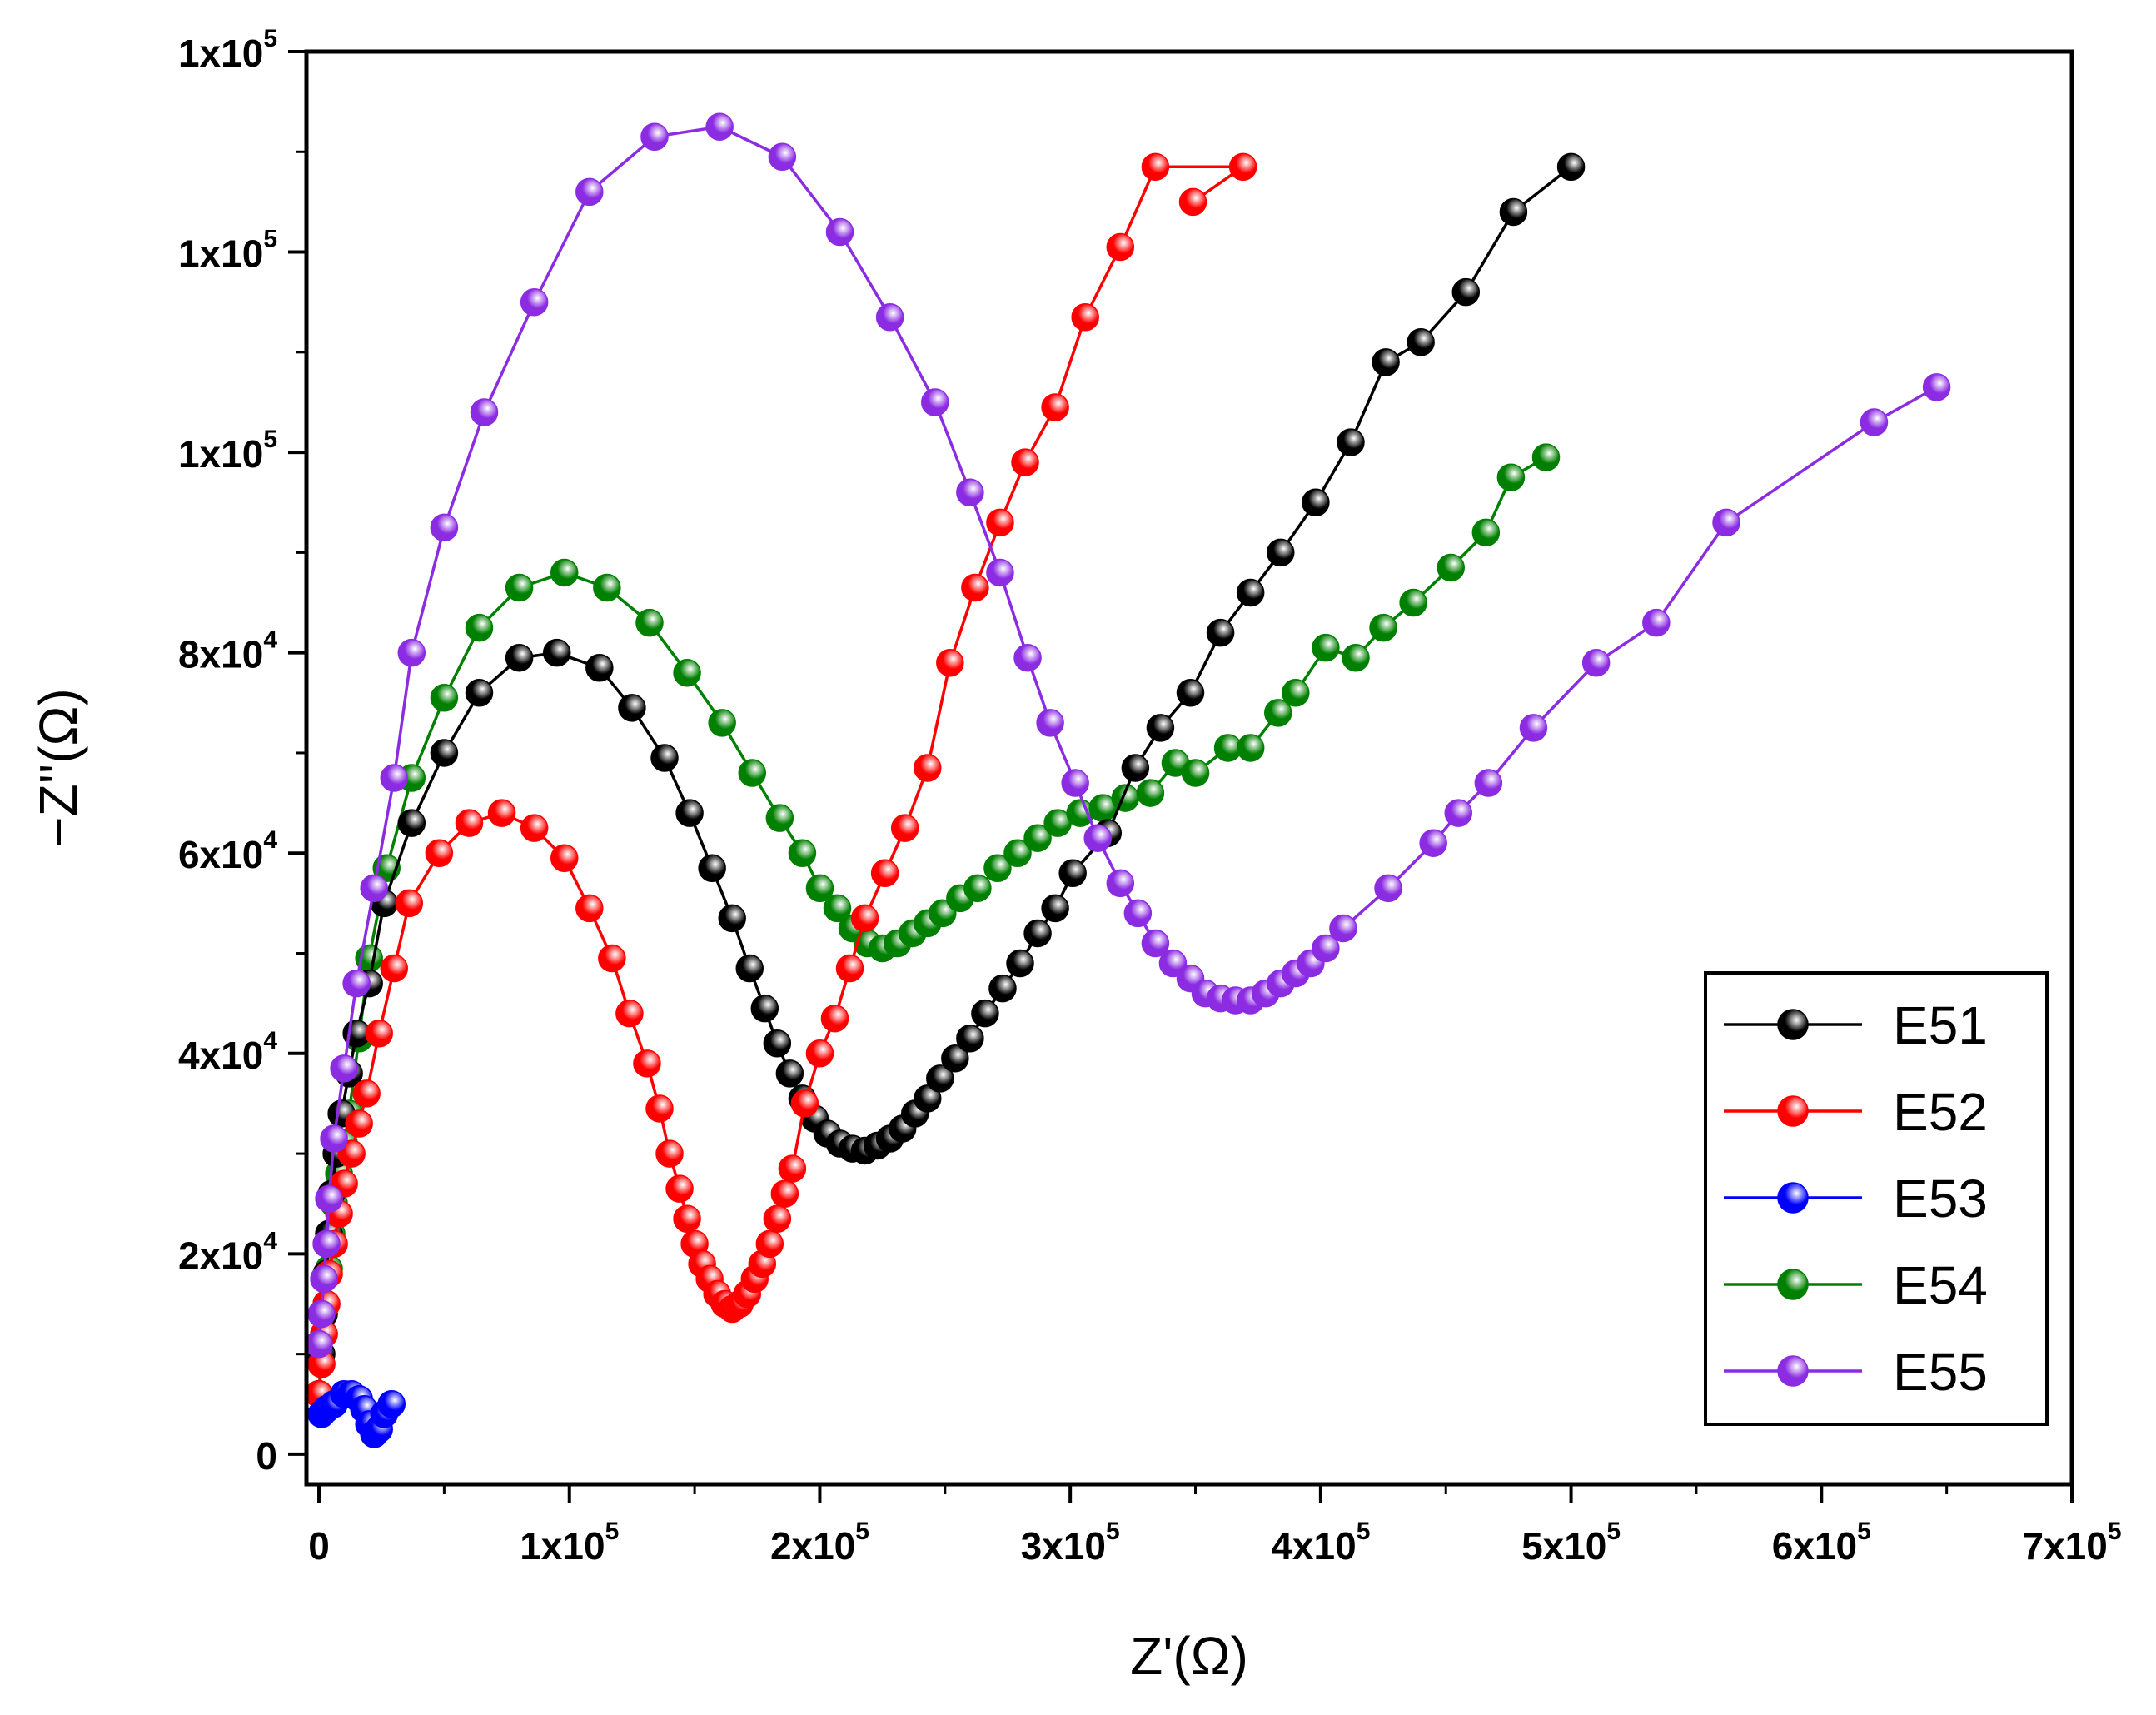 This screenshot has width=2156, height=1715. What do you see at coordinates (1940, 1285) in the screenshot?
I see `legend-label: E54` at bounding box center [1940, 1285].